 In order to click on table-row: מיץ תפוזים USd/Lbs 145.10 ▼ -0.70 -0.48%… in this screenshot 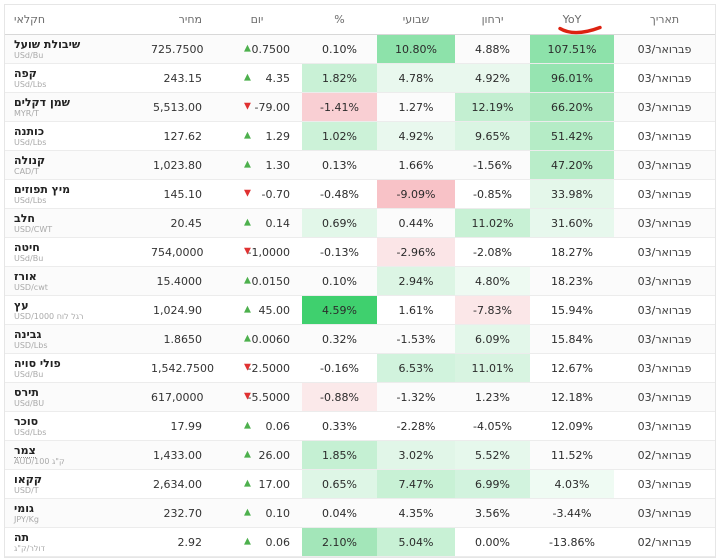, I will do `click(360, 194)`.